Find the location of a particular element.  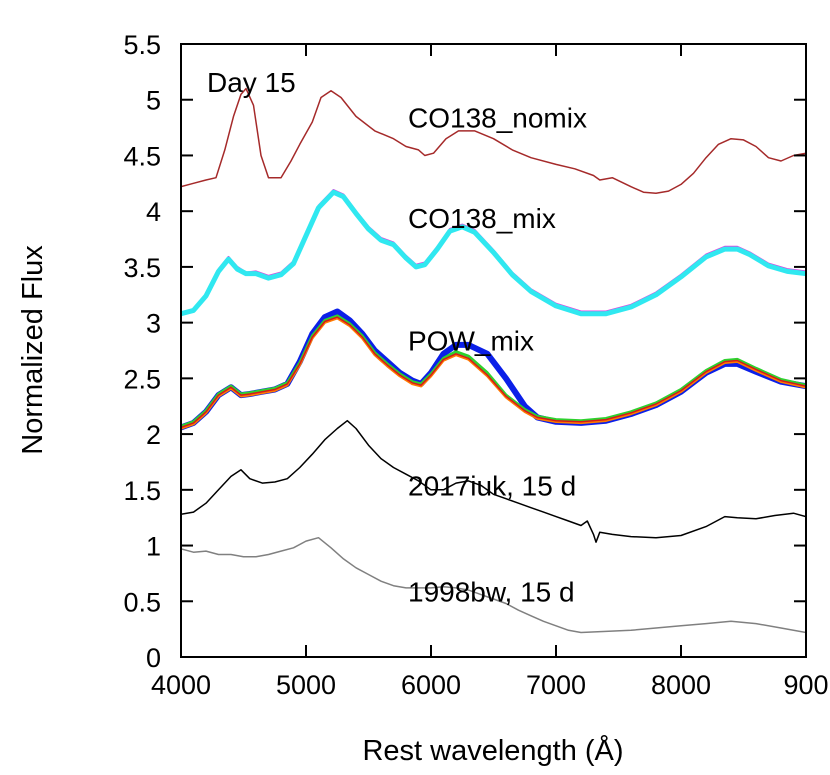

y-tick-label: 3.5 is located at coordinates (142, 268).